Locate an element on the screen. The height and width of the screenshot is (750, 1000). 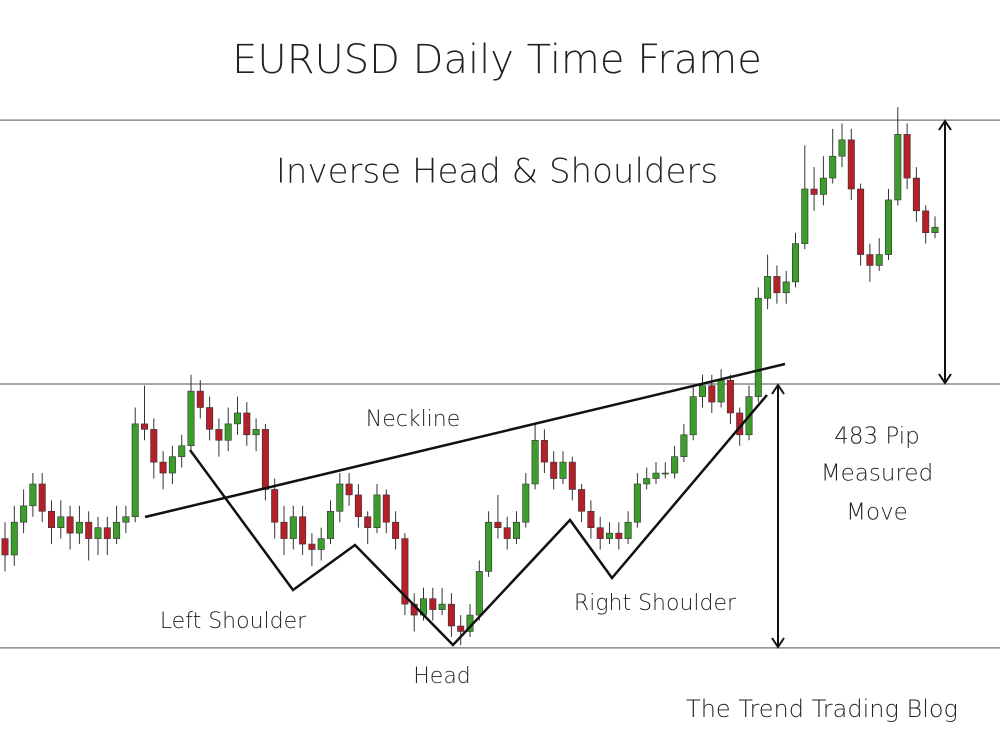
annotation: Head is located at coordinates (442, 676).